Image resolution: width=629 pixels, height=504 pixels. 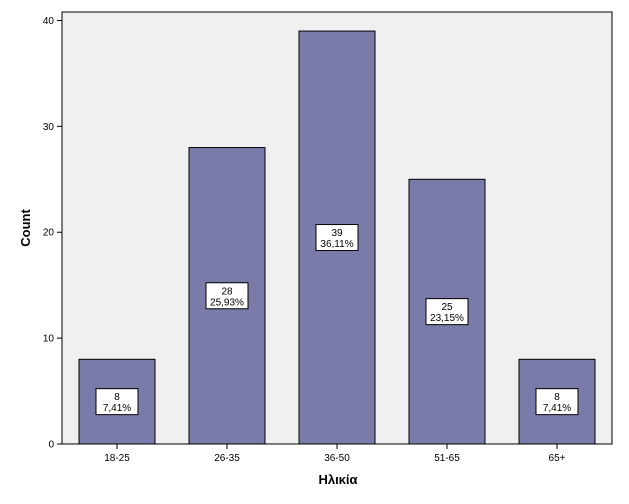 I want to click on y-axis: 0 10 20 30 40, so click(x=52, y=233).